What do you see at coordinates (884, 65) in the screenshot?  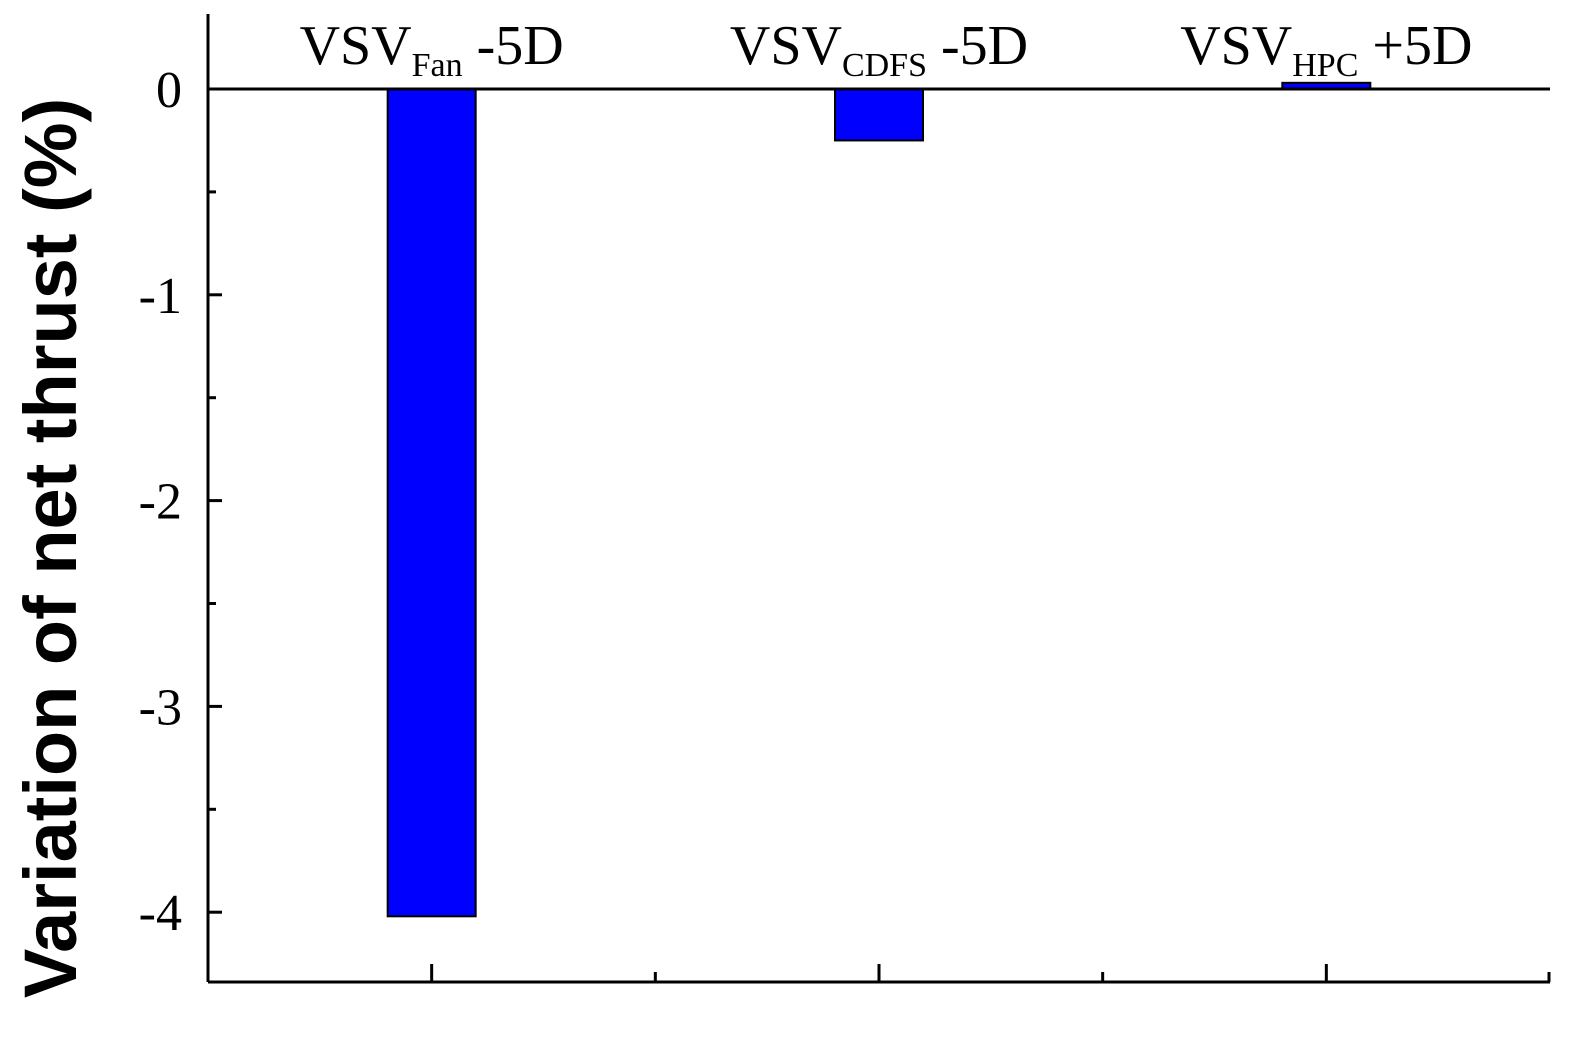 I see `category-subscript: CDFS` at bounding box center [884, 65].